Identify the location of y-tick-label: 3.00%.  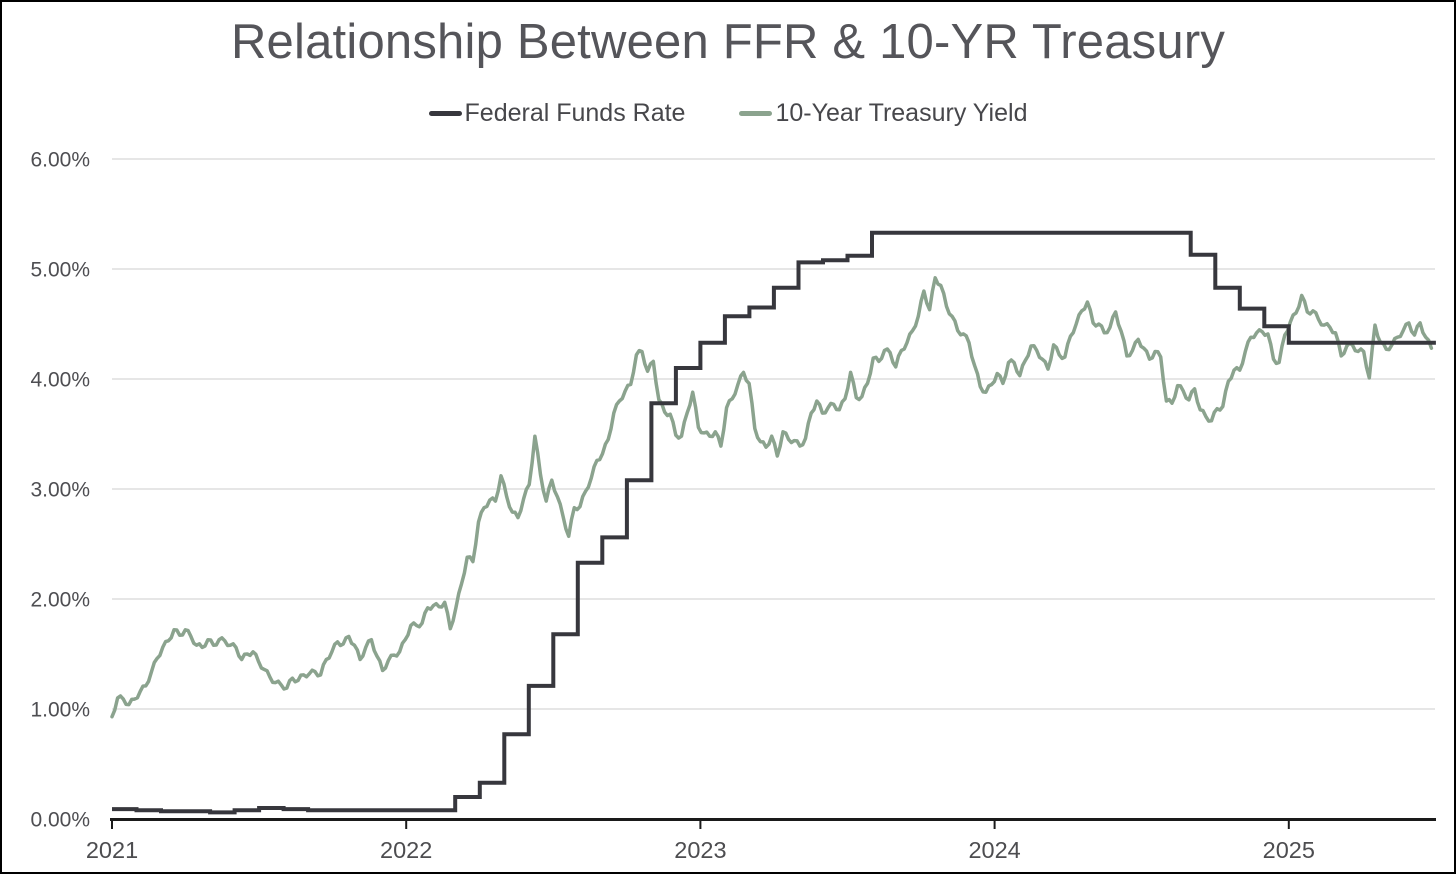
(60, 490).